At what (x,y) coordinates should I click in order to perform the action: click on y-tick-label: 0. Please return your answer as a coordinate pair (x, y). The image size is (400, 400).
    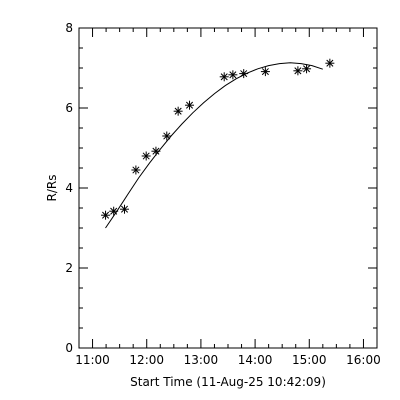
    Looking at the image, I should click on (69, 348).